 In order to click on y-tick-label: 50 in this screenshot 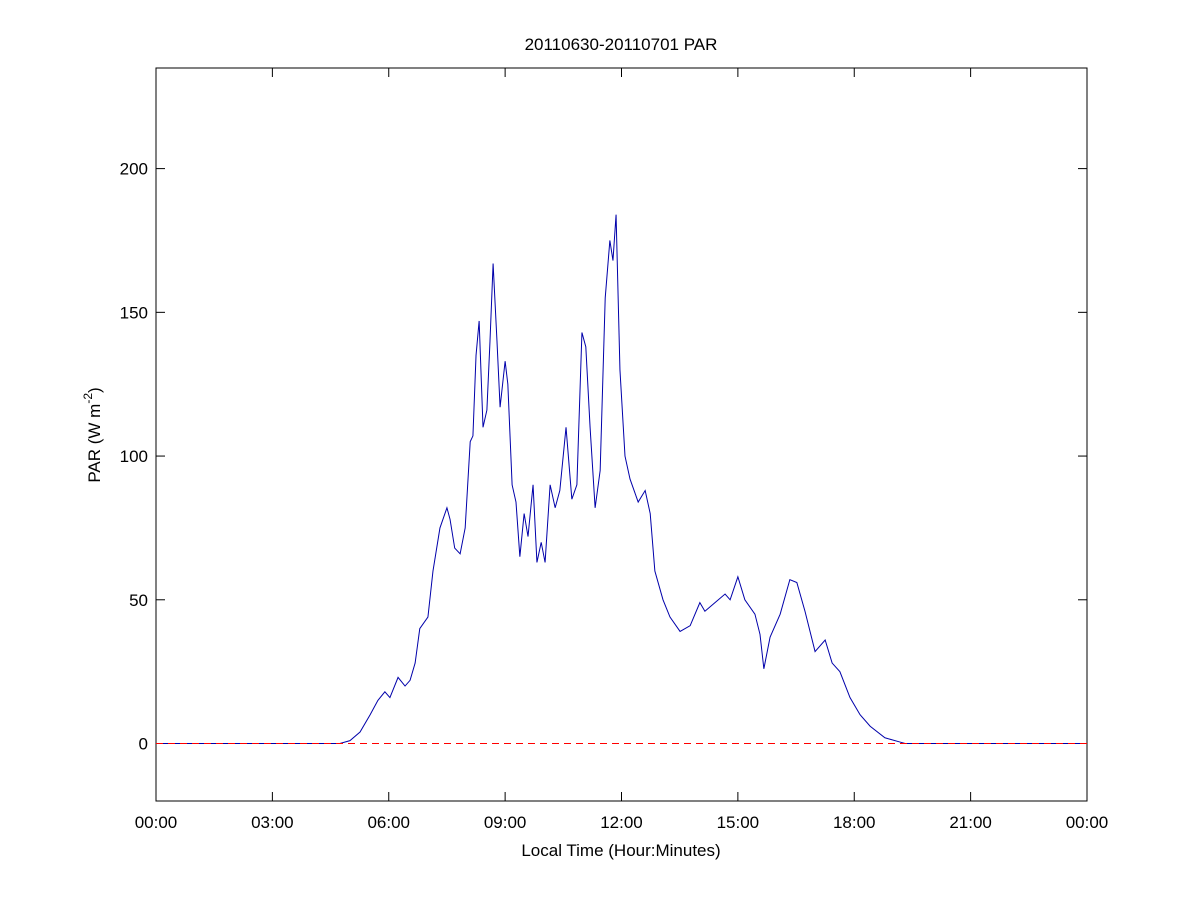, I will do `click(138, 600)`.